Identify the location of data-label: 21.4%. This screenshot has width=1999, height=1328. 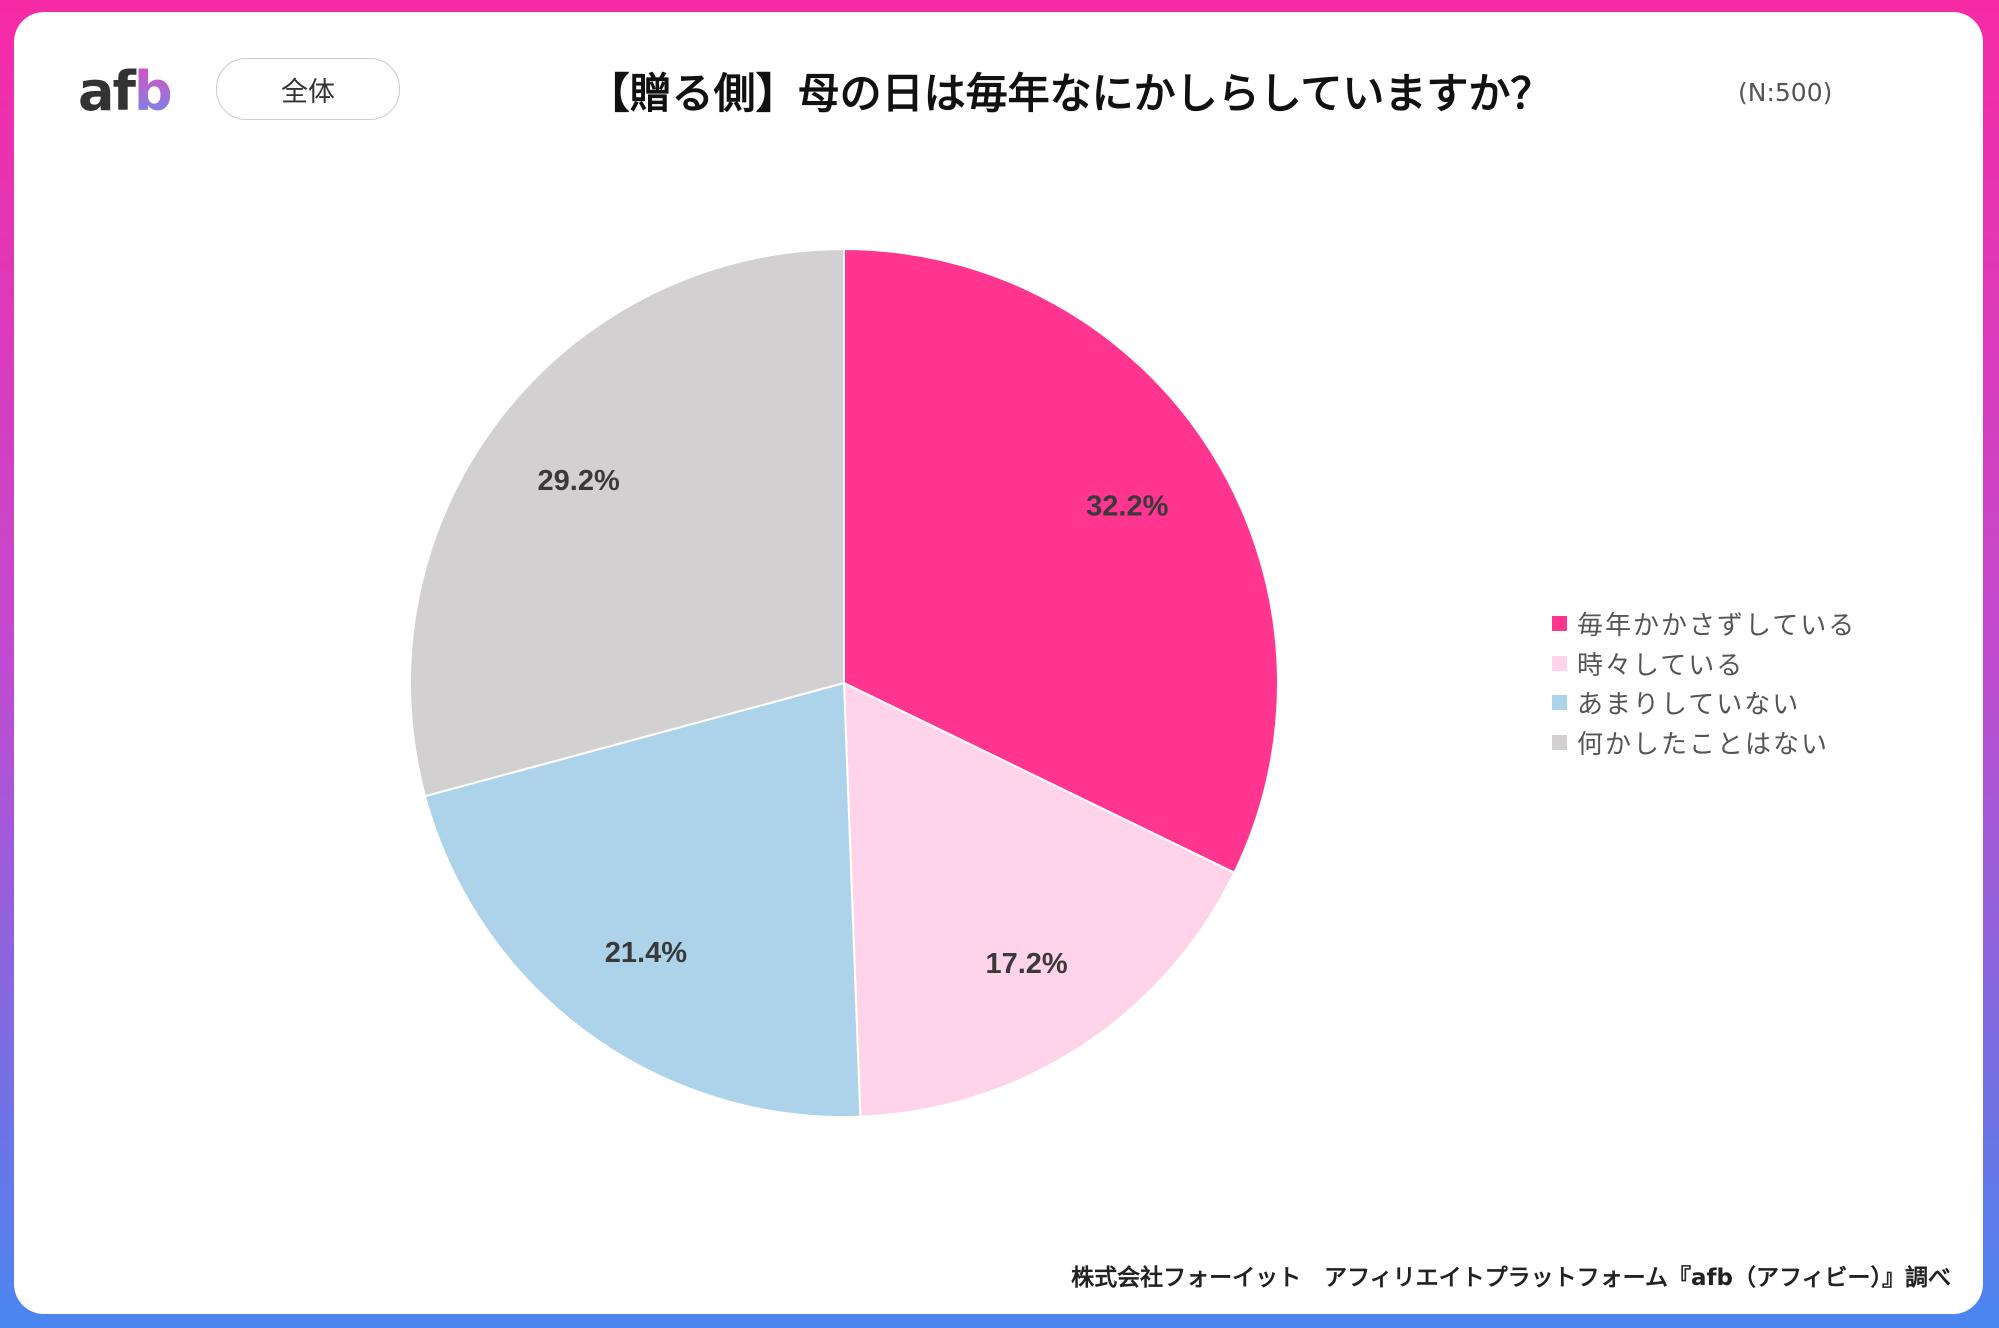
(646, 953).